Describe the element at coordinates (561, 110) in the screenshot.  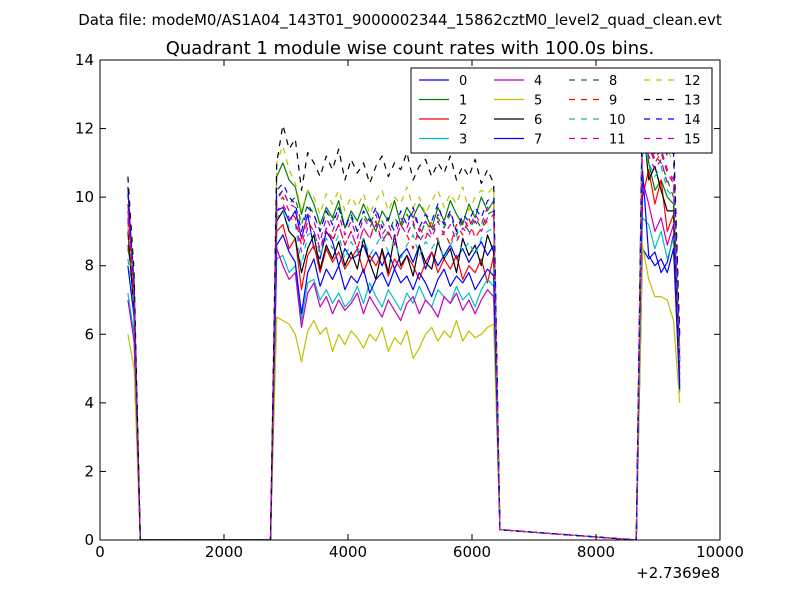
I see `legend-box` at that location.